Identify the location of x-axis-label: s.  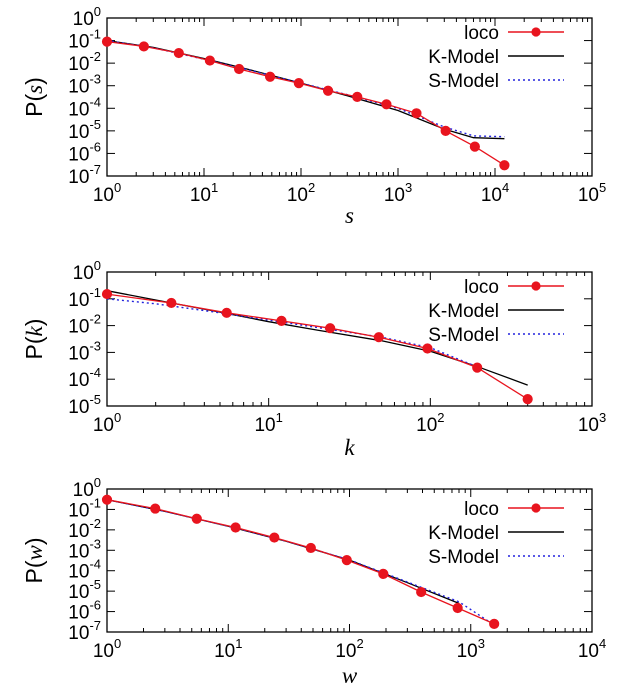
(349, 215).